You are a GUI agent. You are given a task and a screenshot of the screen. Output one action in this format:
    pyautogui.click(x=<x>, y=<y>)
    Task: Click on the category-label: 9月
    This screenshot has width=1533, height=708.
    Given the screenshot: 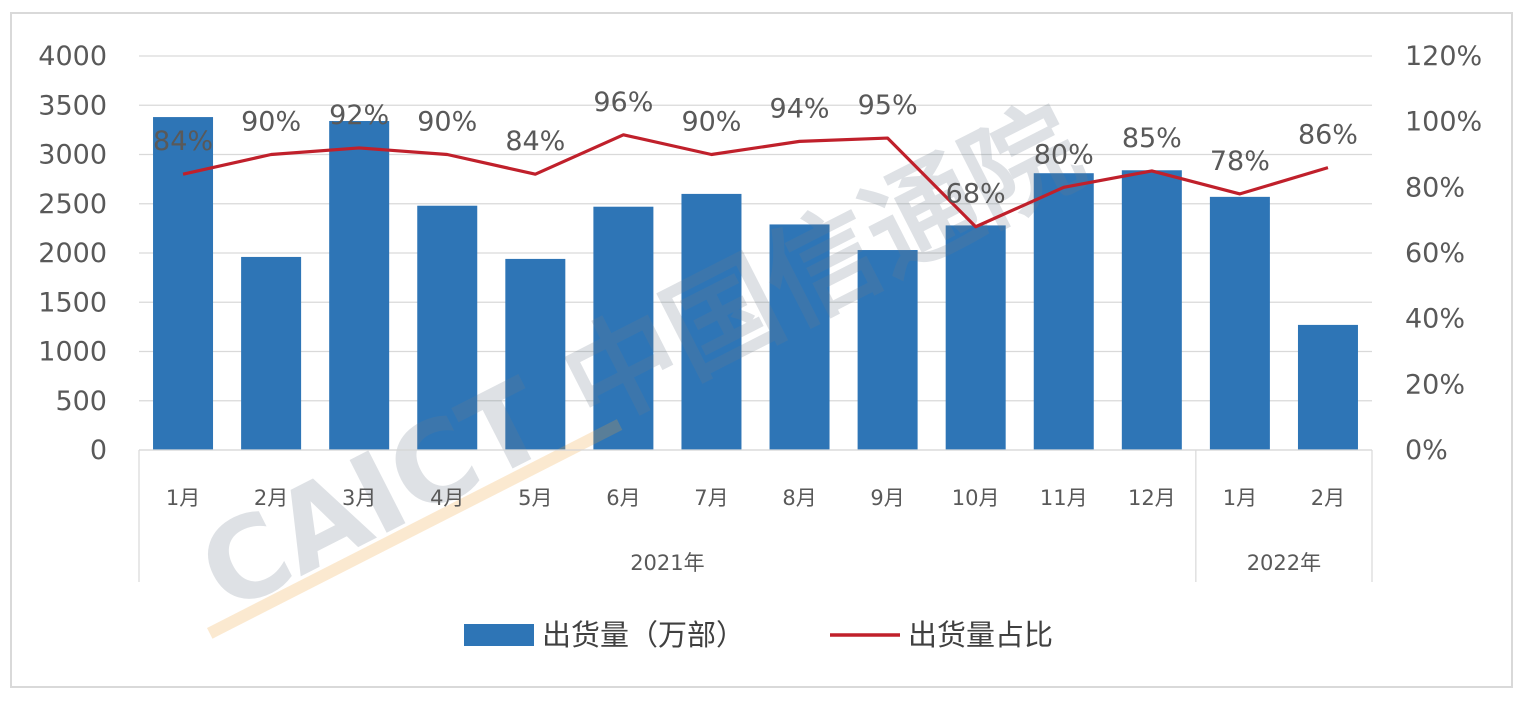 What is the action you would take?
    pyautogui.click(x=887, y=498)
    